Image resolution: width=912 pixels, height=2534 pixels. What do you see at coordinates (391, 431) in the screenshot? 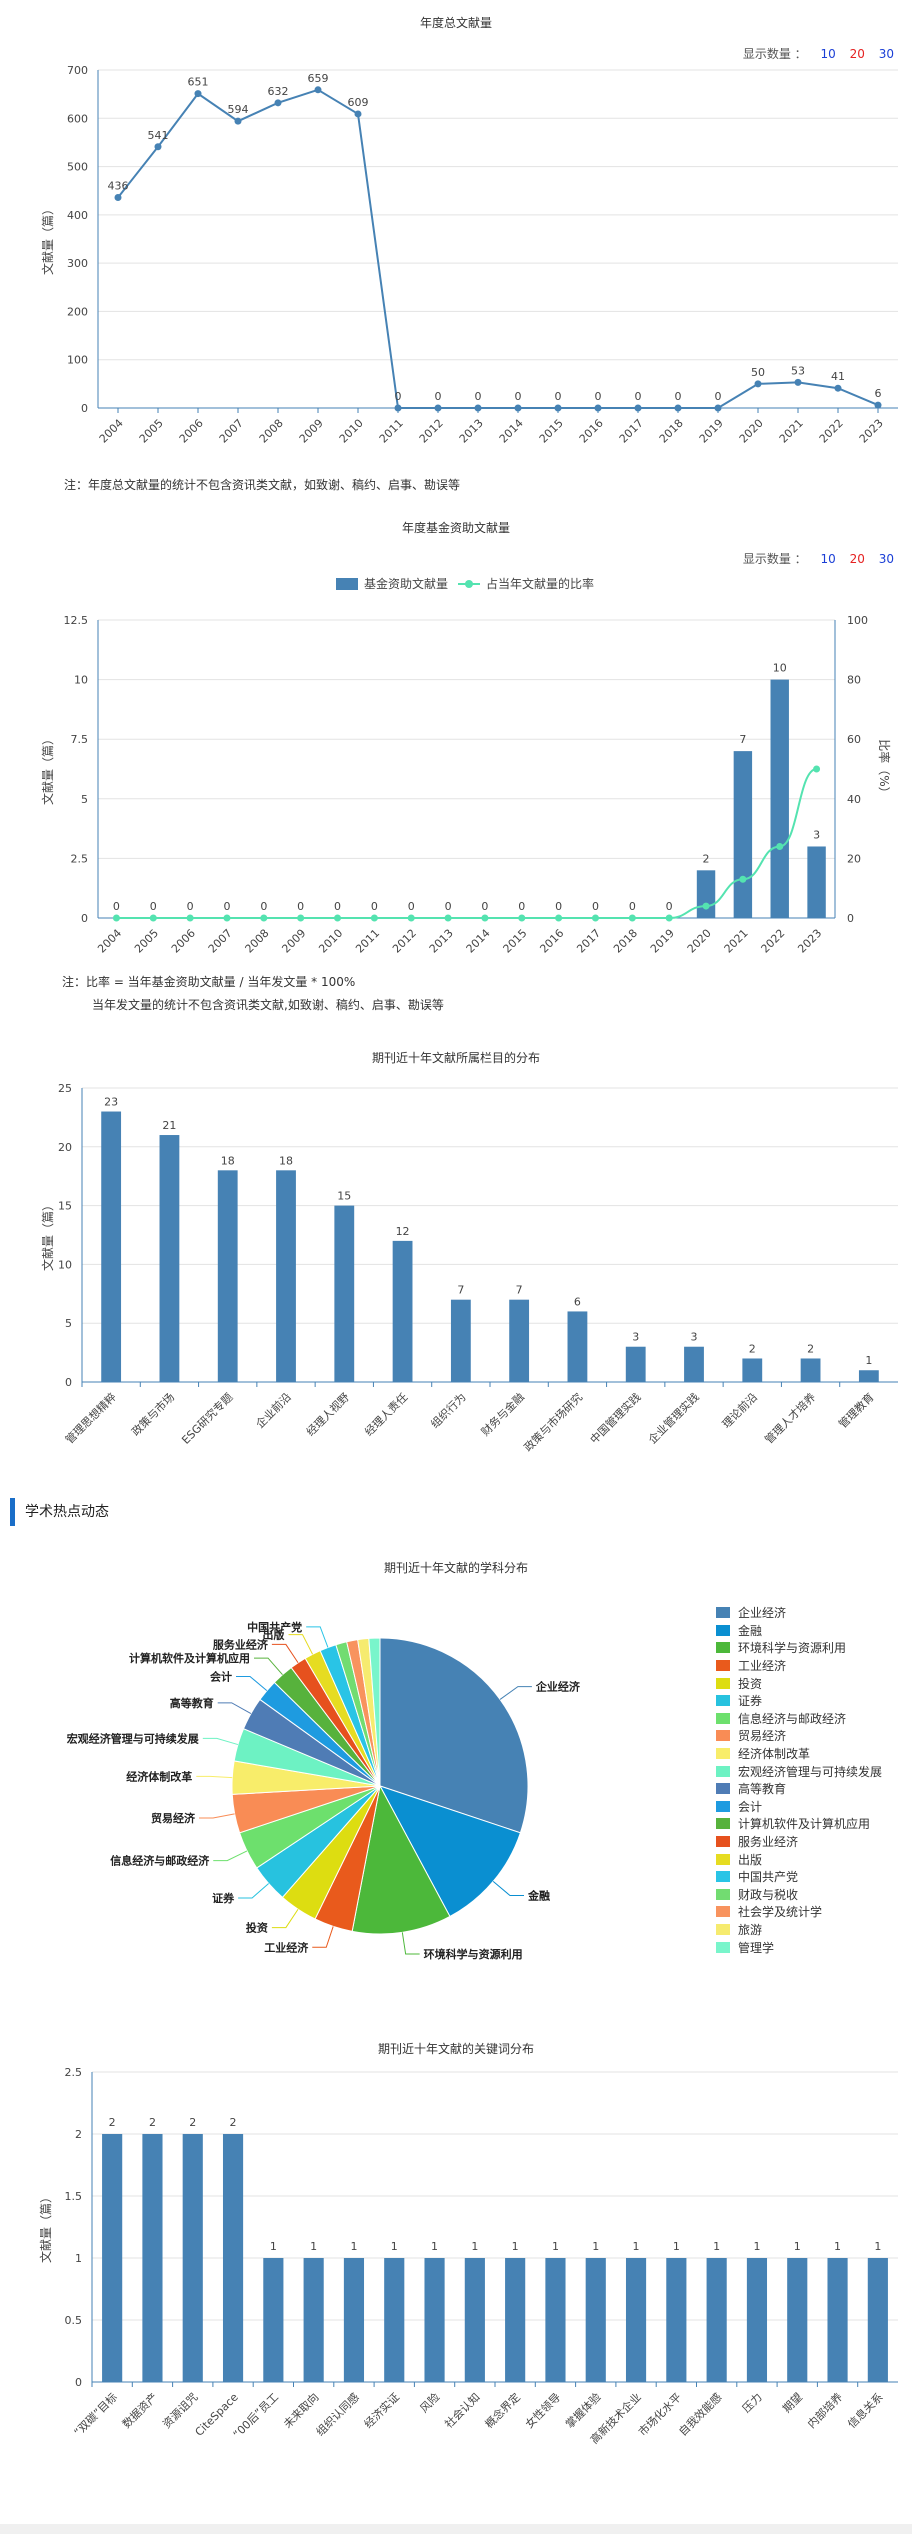
I see `x-tick-label: 2011` at bounding box center [391, 431].